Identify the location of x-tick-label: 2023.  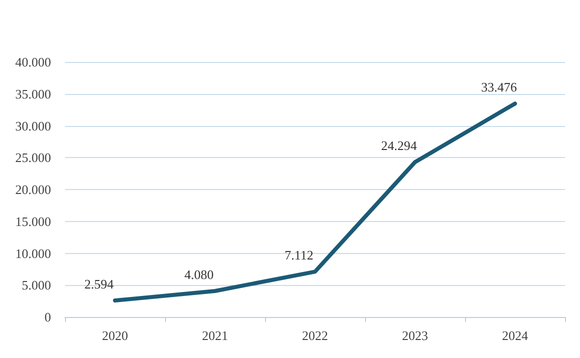
(415, 335).